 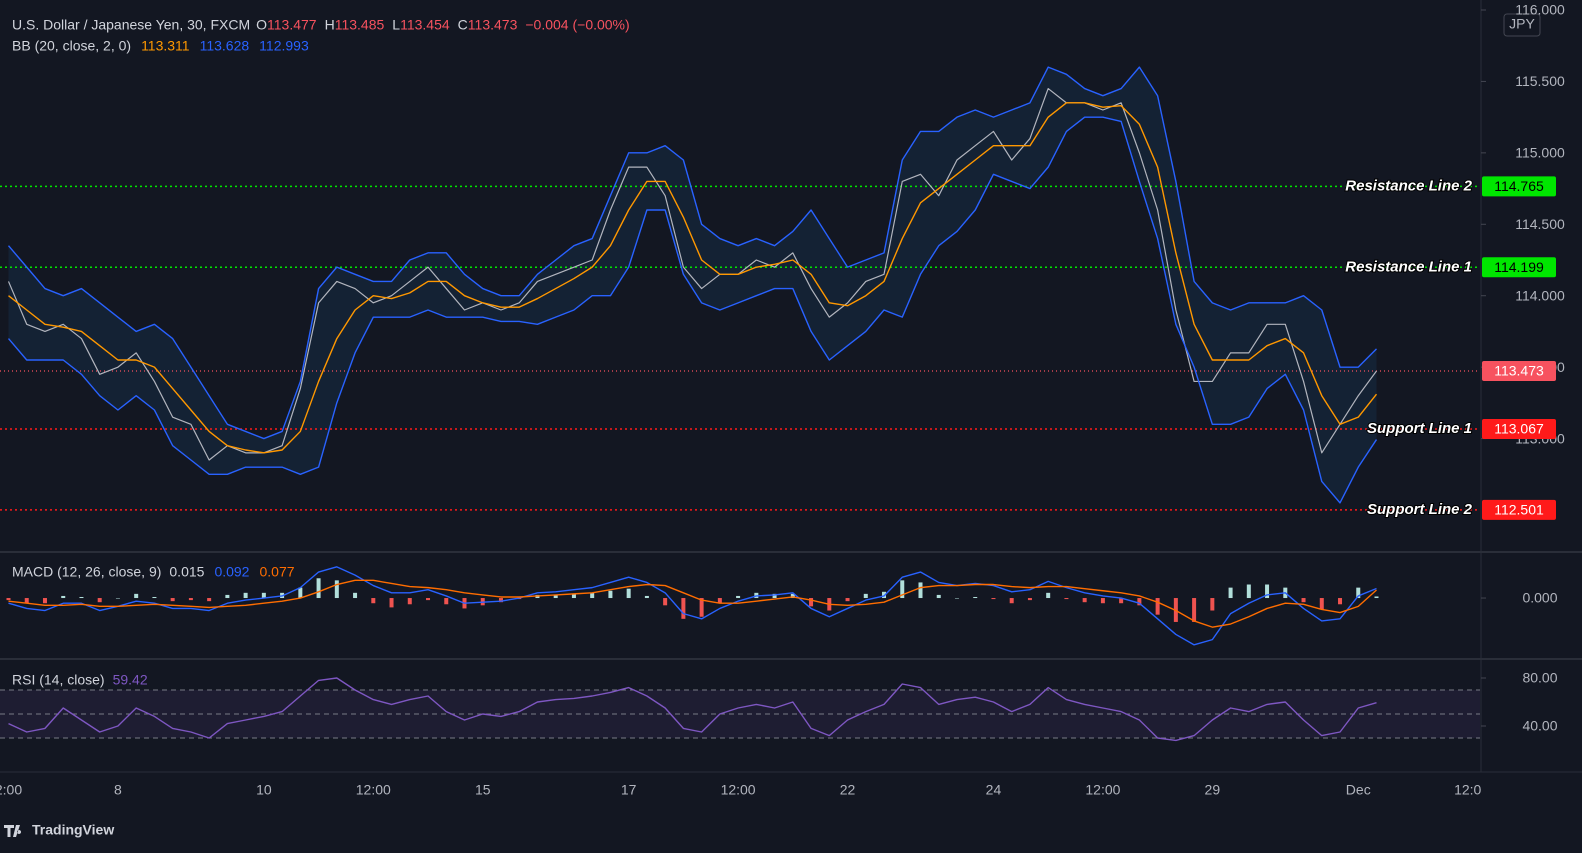 I want to click on x-tick-label: 2:00, so click(x=11, y=790).